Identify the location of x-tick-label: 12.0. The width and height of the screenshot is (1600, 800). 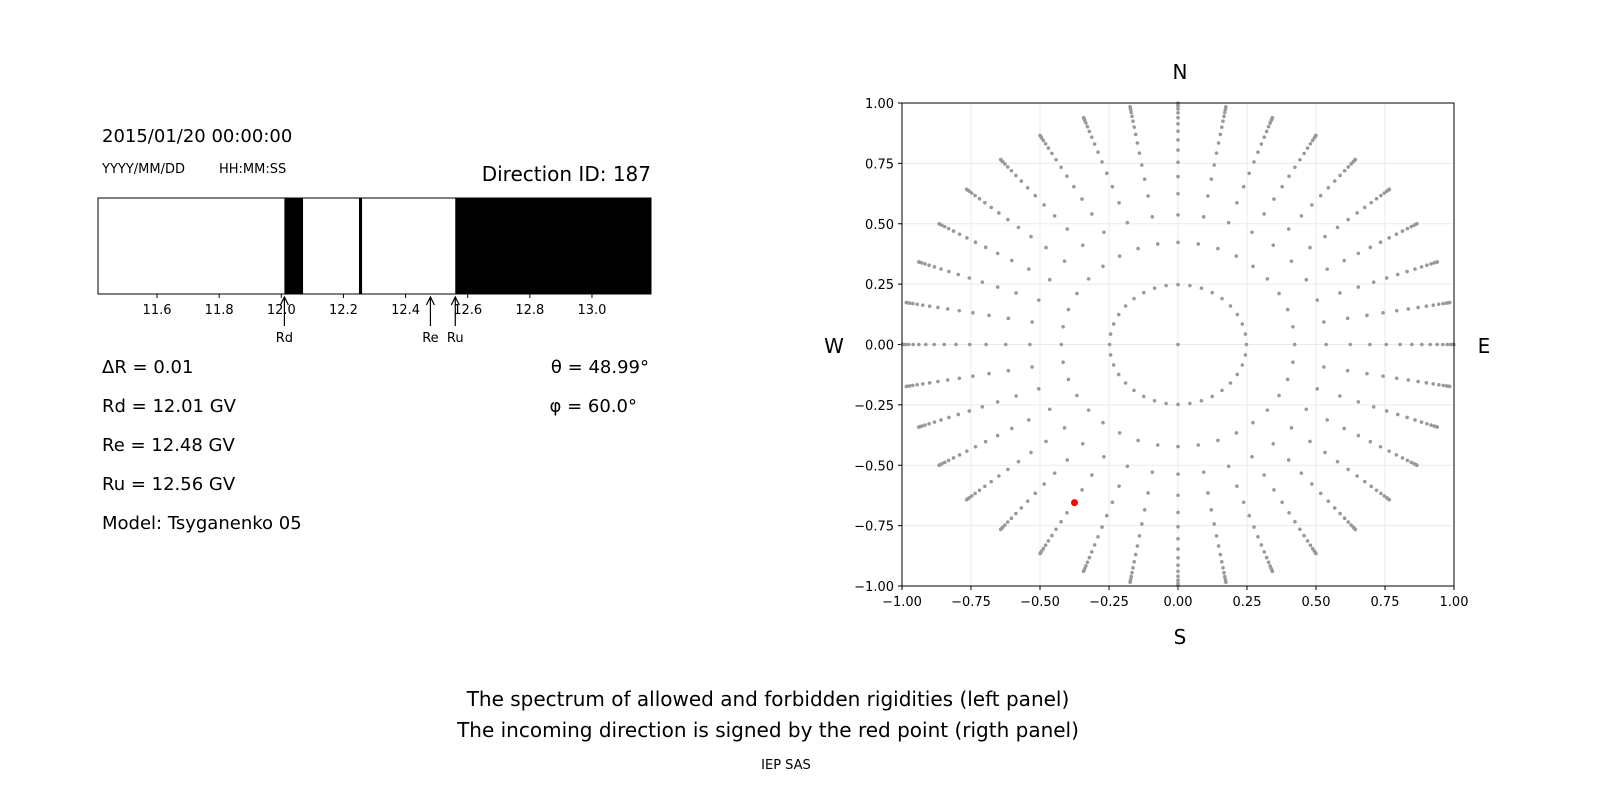
(281, 310).